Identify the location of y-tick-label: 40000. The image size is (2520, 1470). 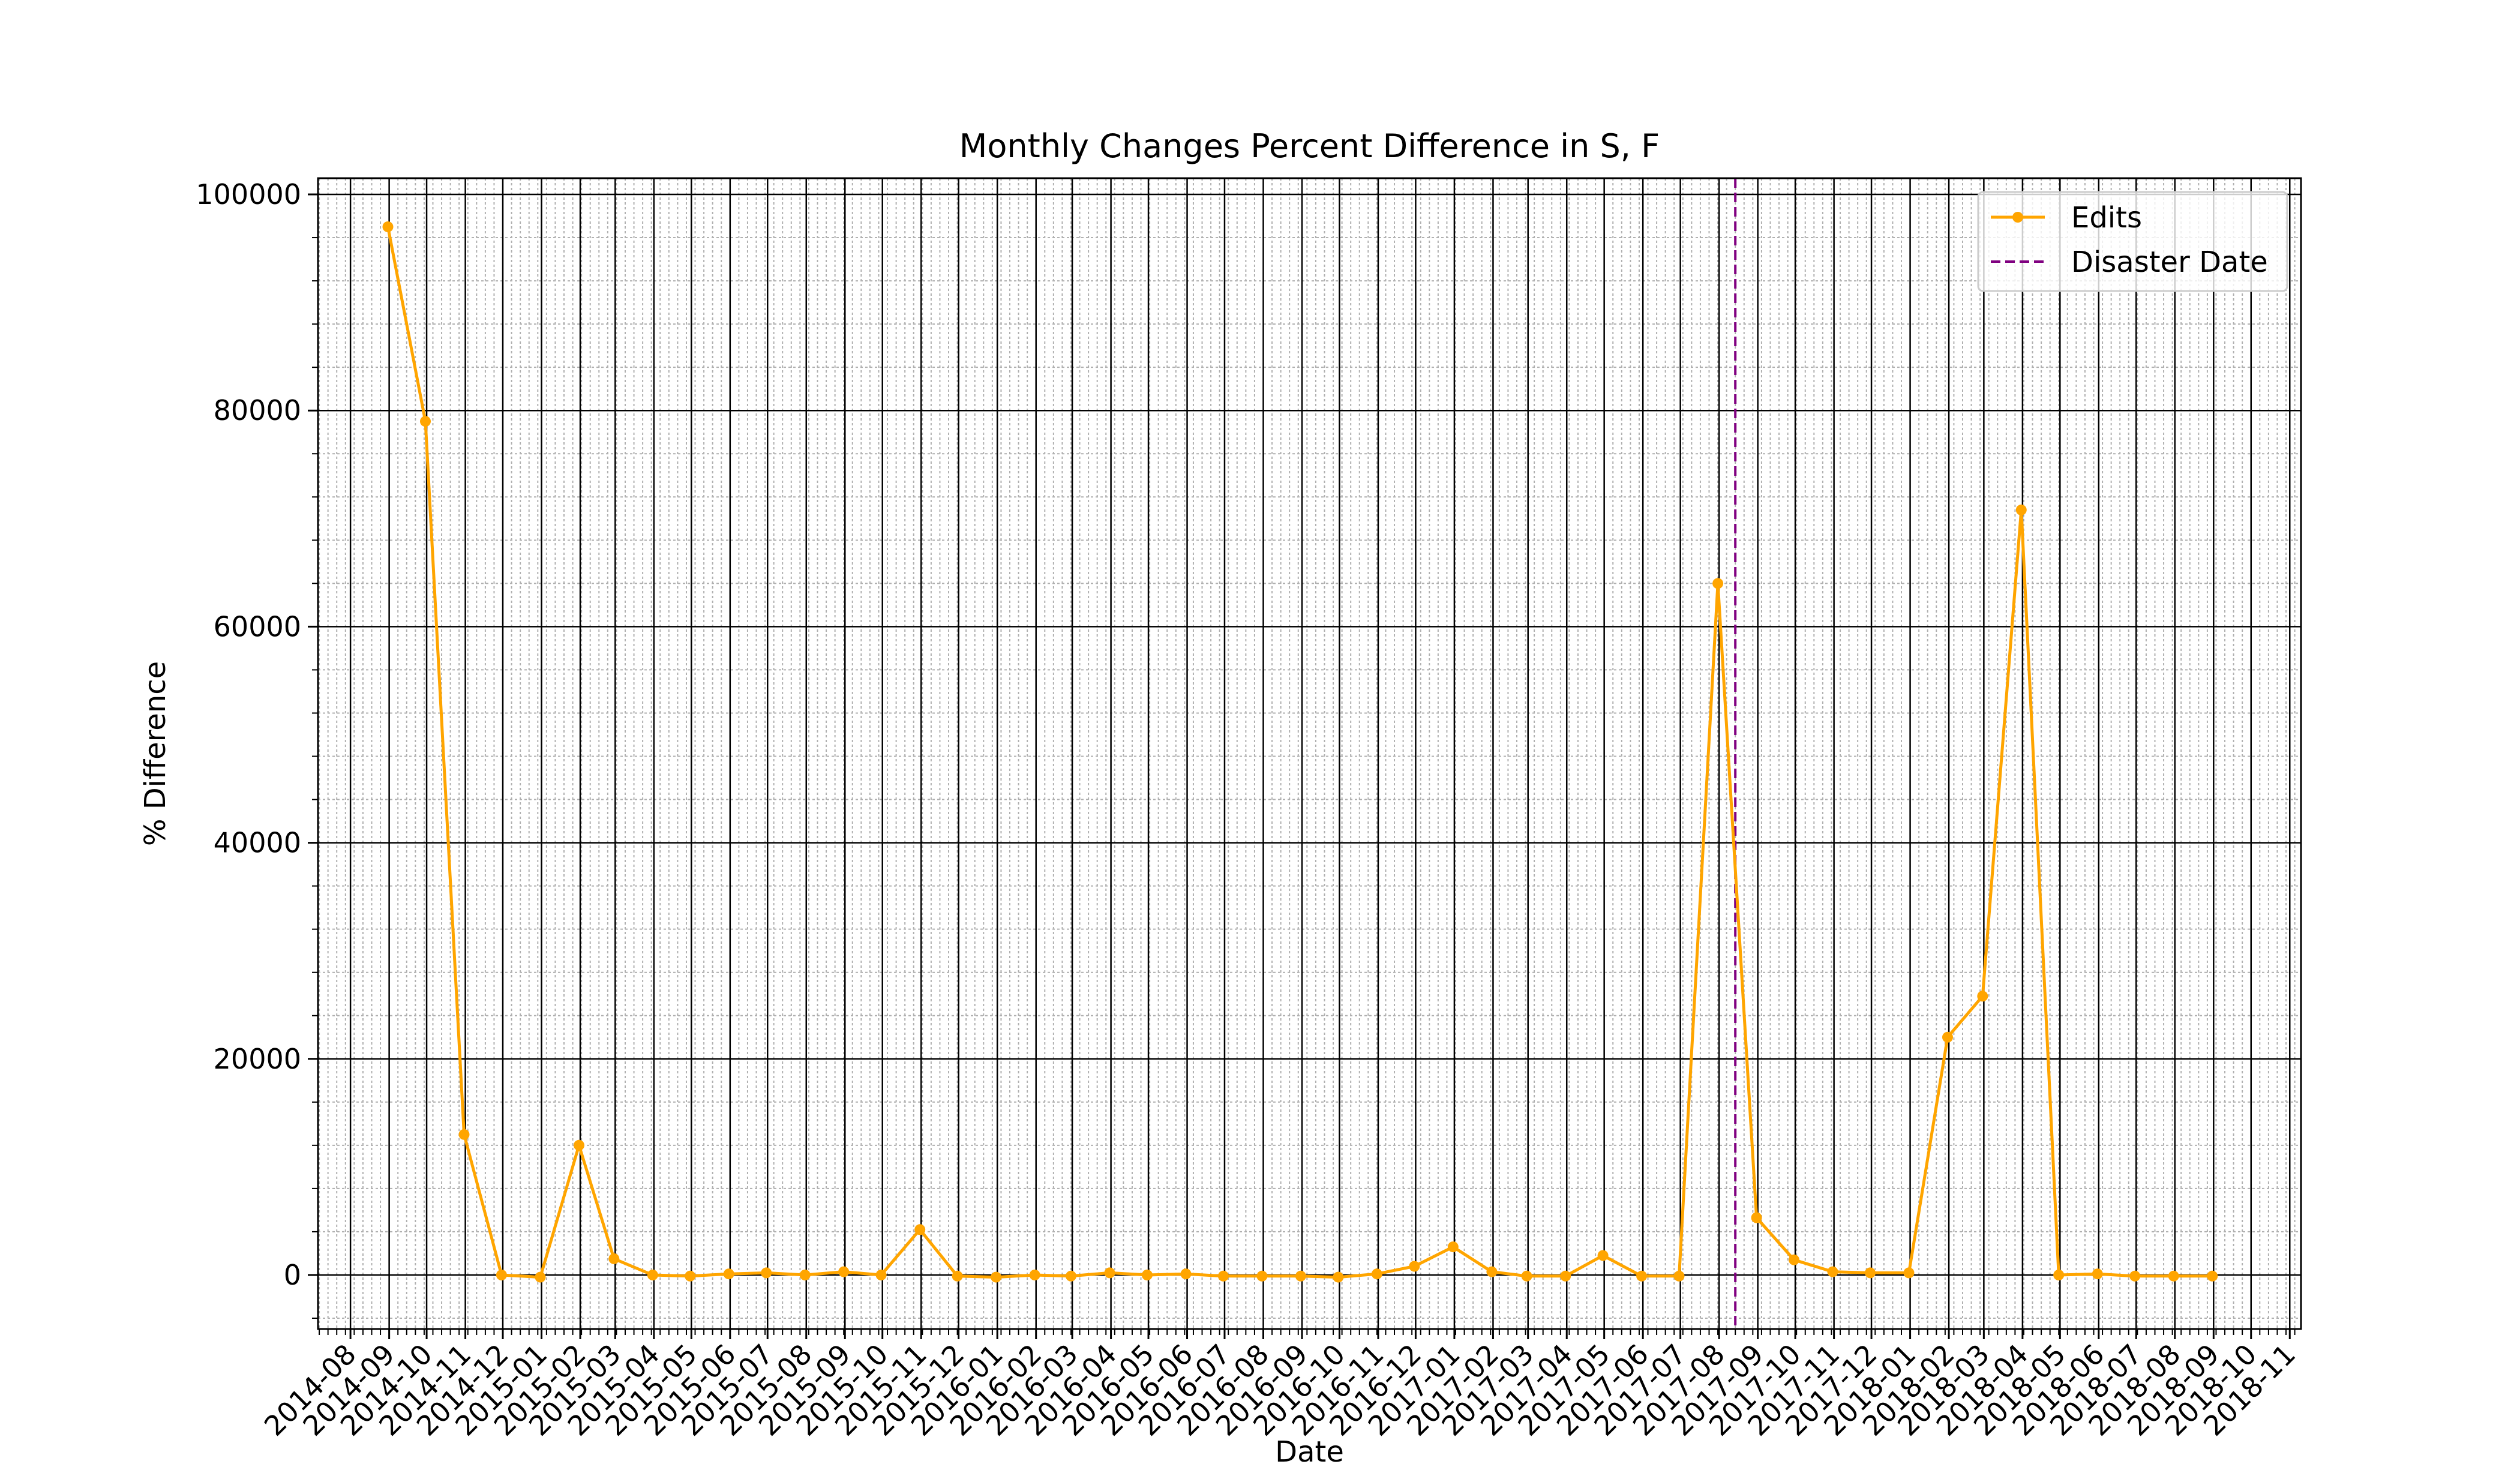
(257, 843).